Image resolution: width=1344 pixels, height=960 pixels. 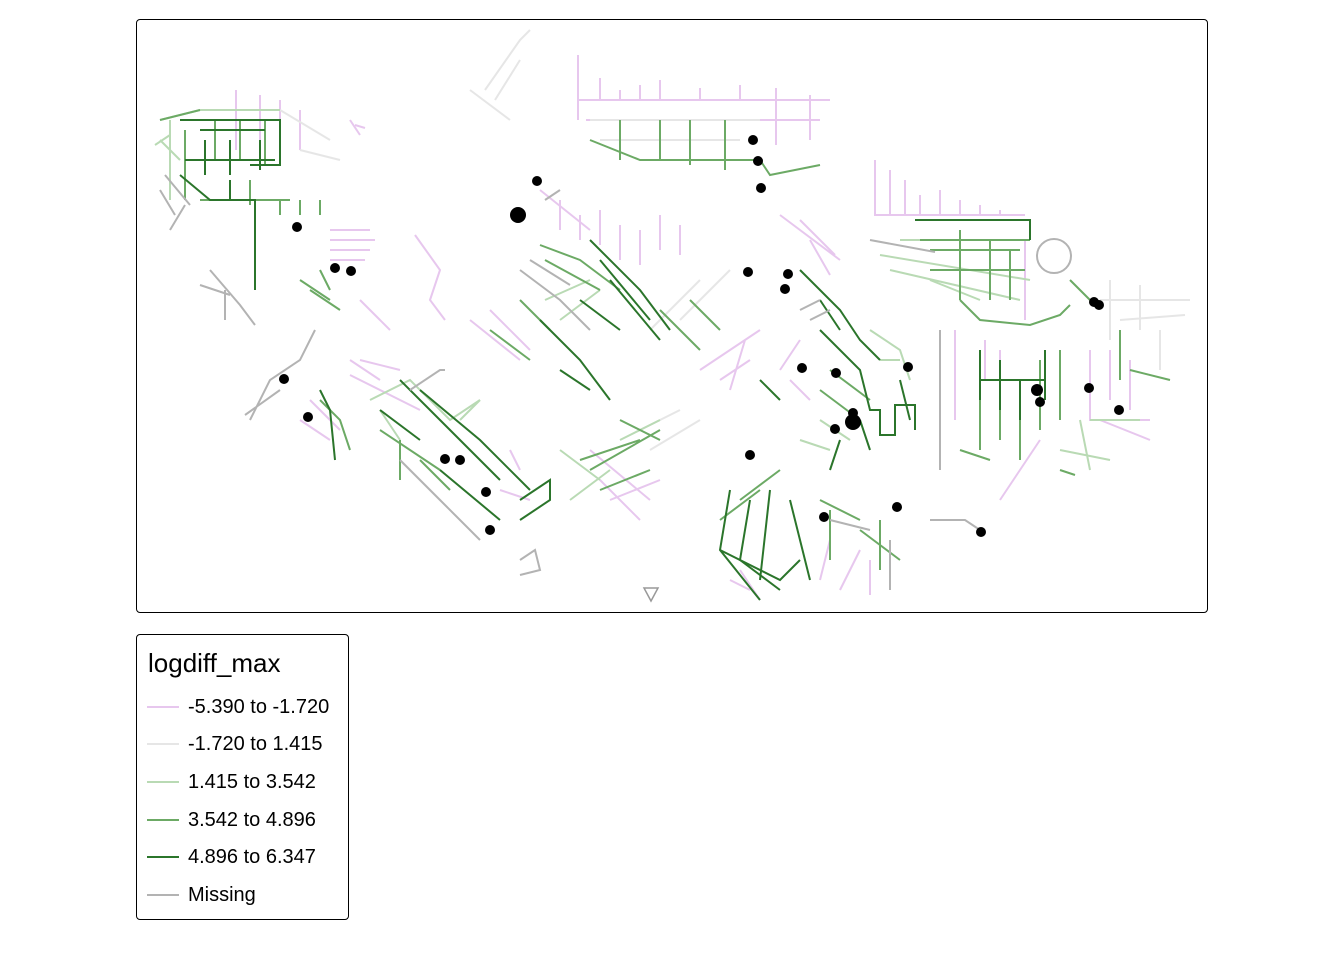 I want to click on legend-item: -1.720 to 1.415, so click(x=235, y=744).